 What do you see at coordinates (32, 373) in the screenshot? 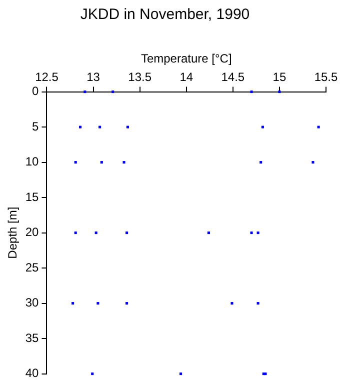
I see `y-tick-label: 40` at bounding box center [32, 373].